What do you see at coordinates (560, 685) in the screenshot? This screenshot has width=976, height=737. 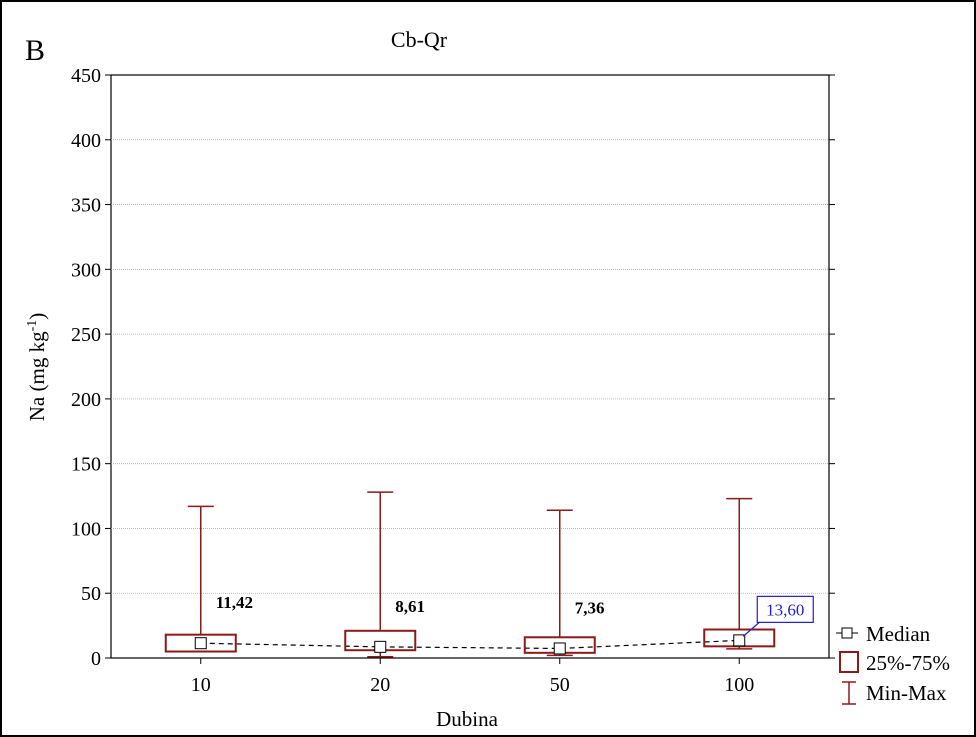 I see `x-tick-label-50: 50` at bounding box center [560, 685].